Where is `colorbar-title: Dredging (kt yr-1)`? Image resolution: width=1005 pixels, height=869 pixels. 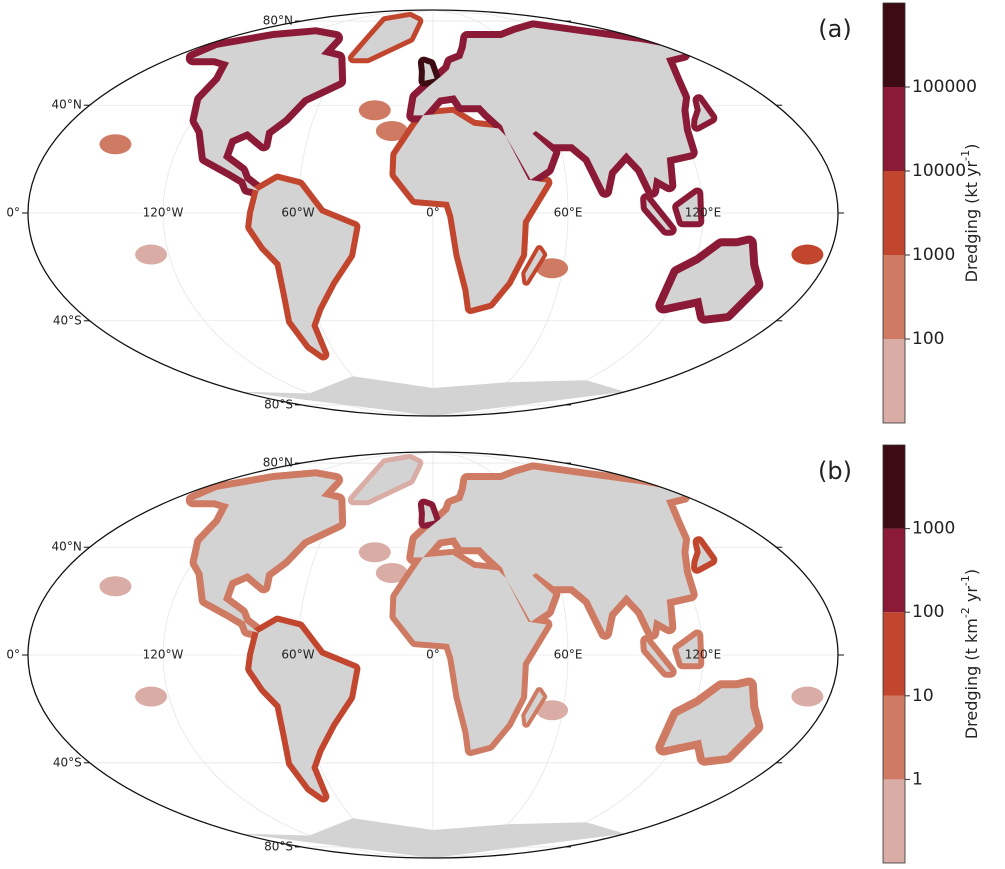
colorbar-title: Dredging (kt yr-1) is located at coordinates (970, 213).